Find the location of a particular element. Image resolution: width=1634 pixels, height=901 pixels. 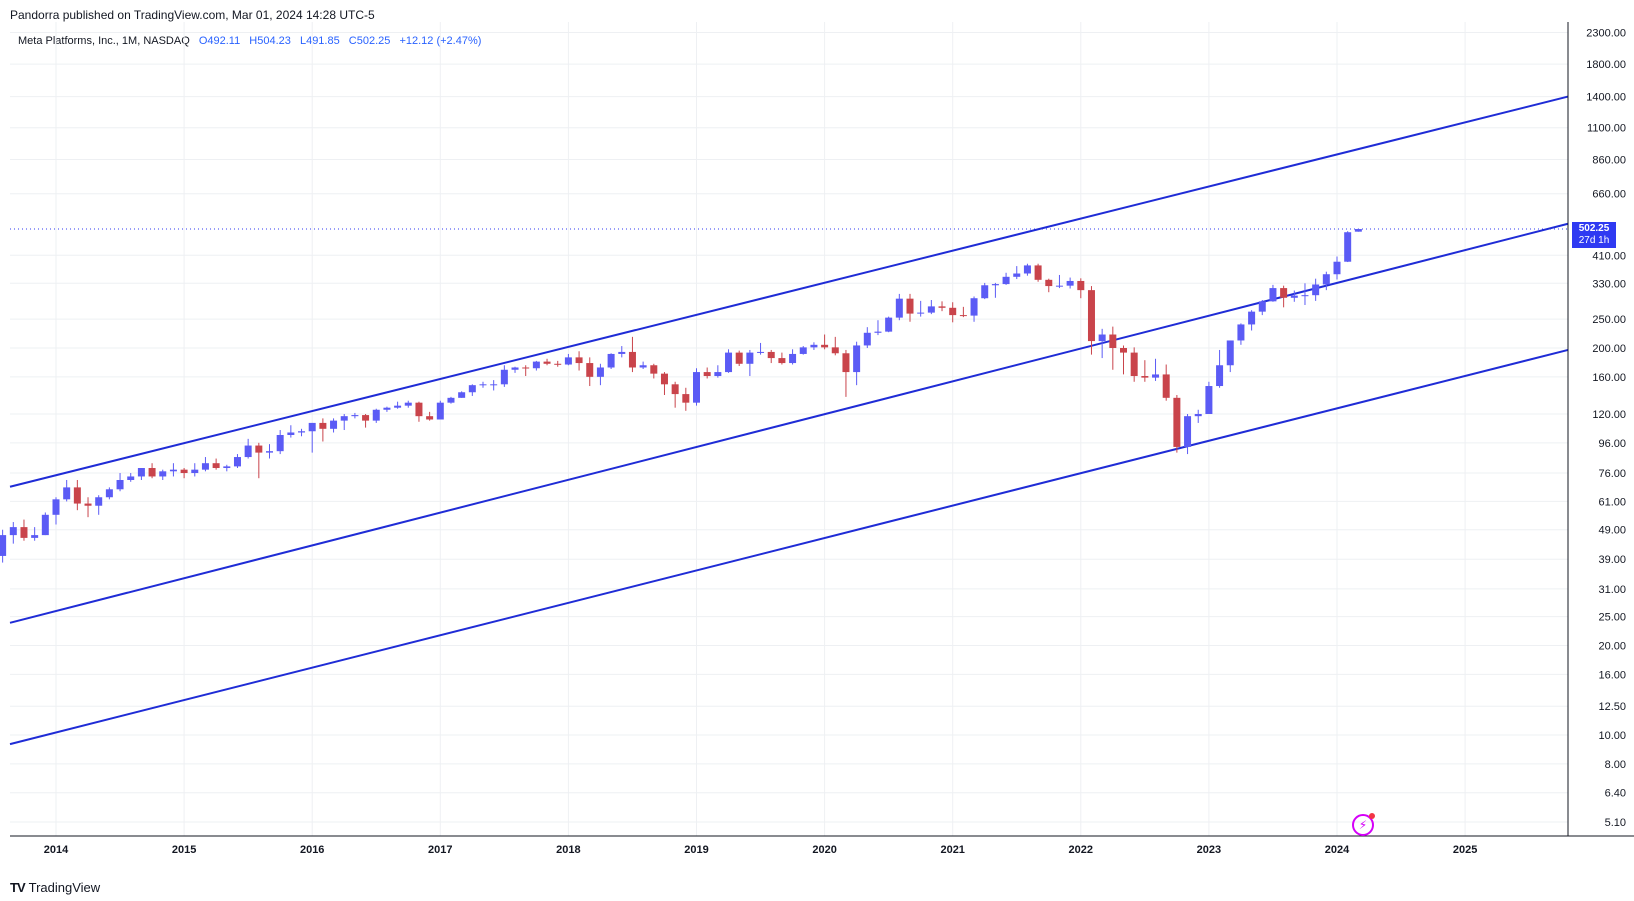

symbol-name: Meta Platforms, Inc., 1M, NASDAQ is located at coordinates (104, 41).